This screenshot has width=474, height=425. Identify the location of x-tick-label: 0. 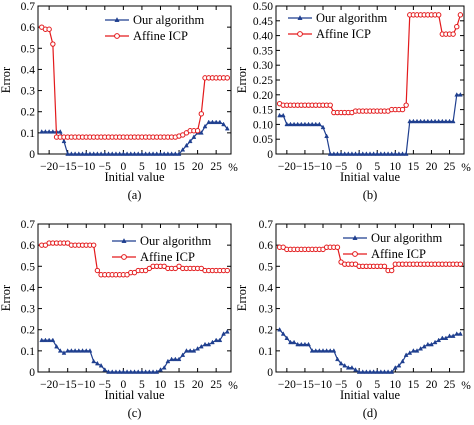
(359, 167).